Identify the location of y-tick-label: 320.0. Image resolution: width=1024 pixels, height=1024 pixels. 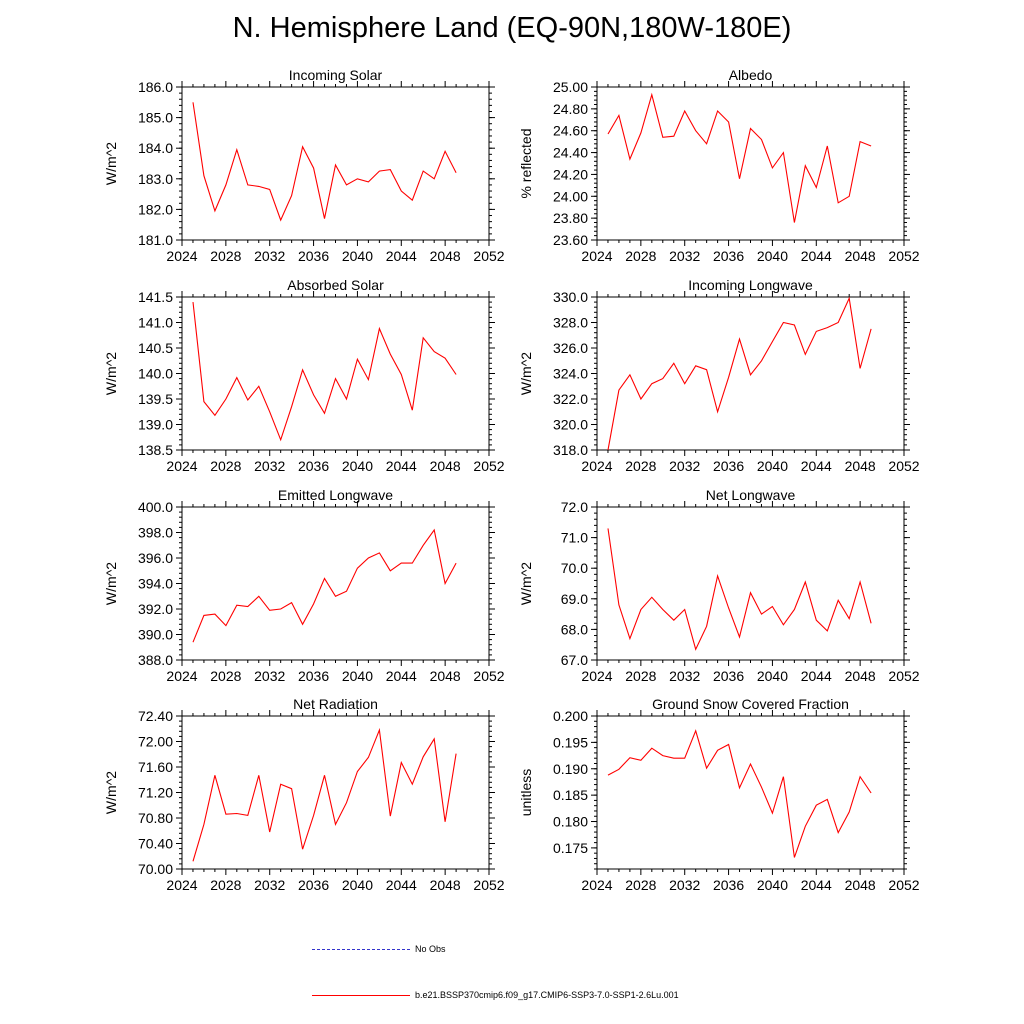
(570, 425).